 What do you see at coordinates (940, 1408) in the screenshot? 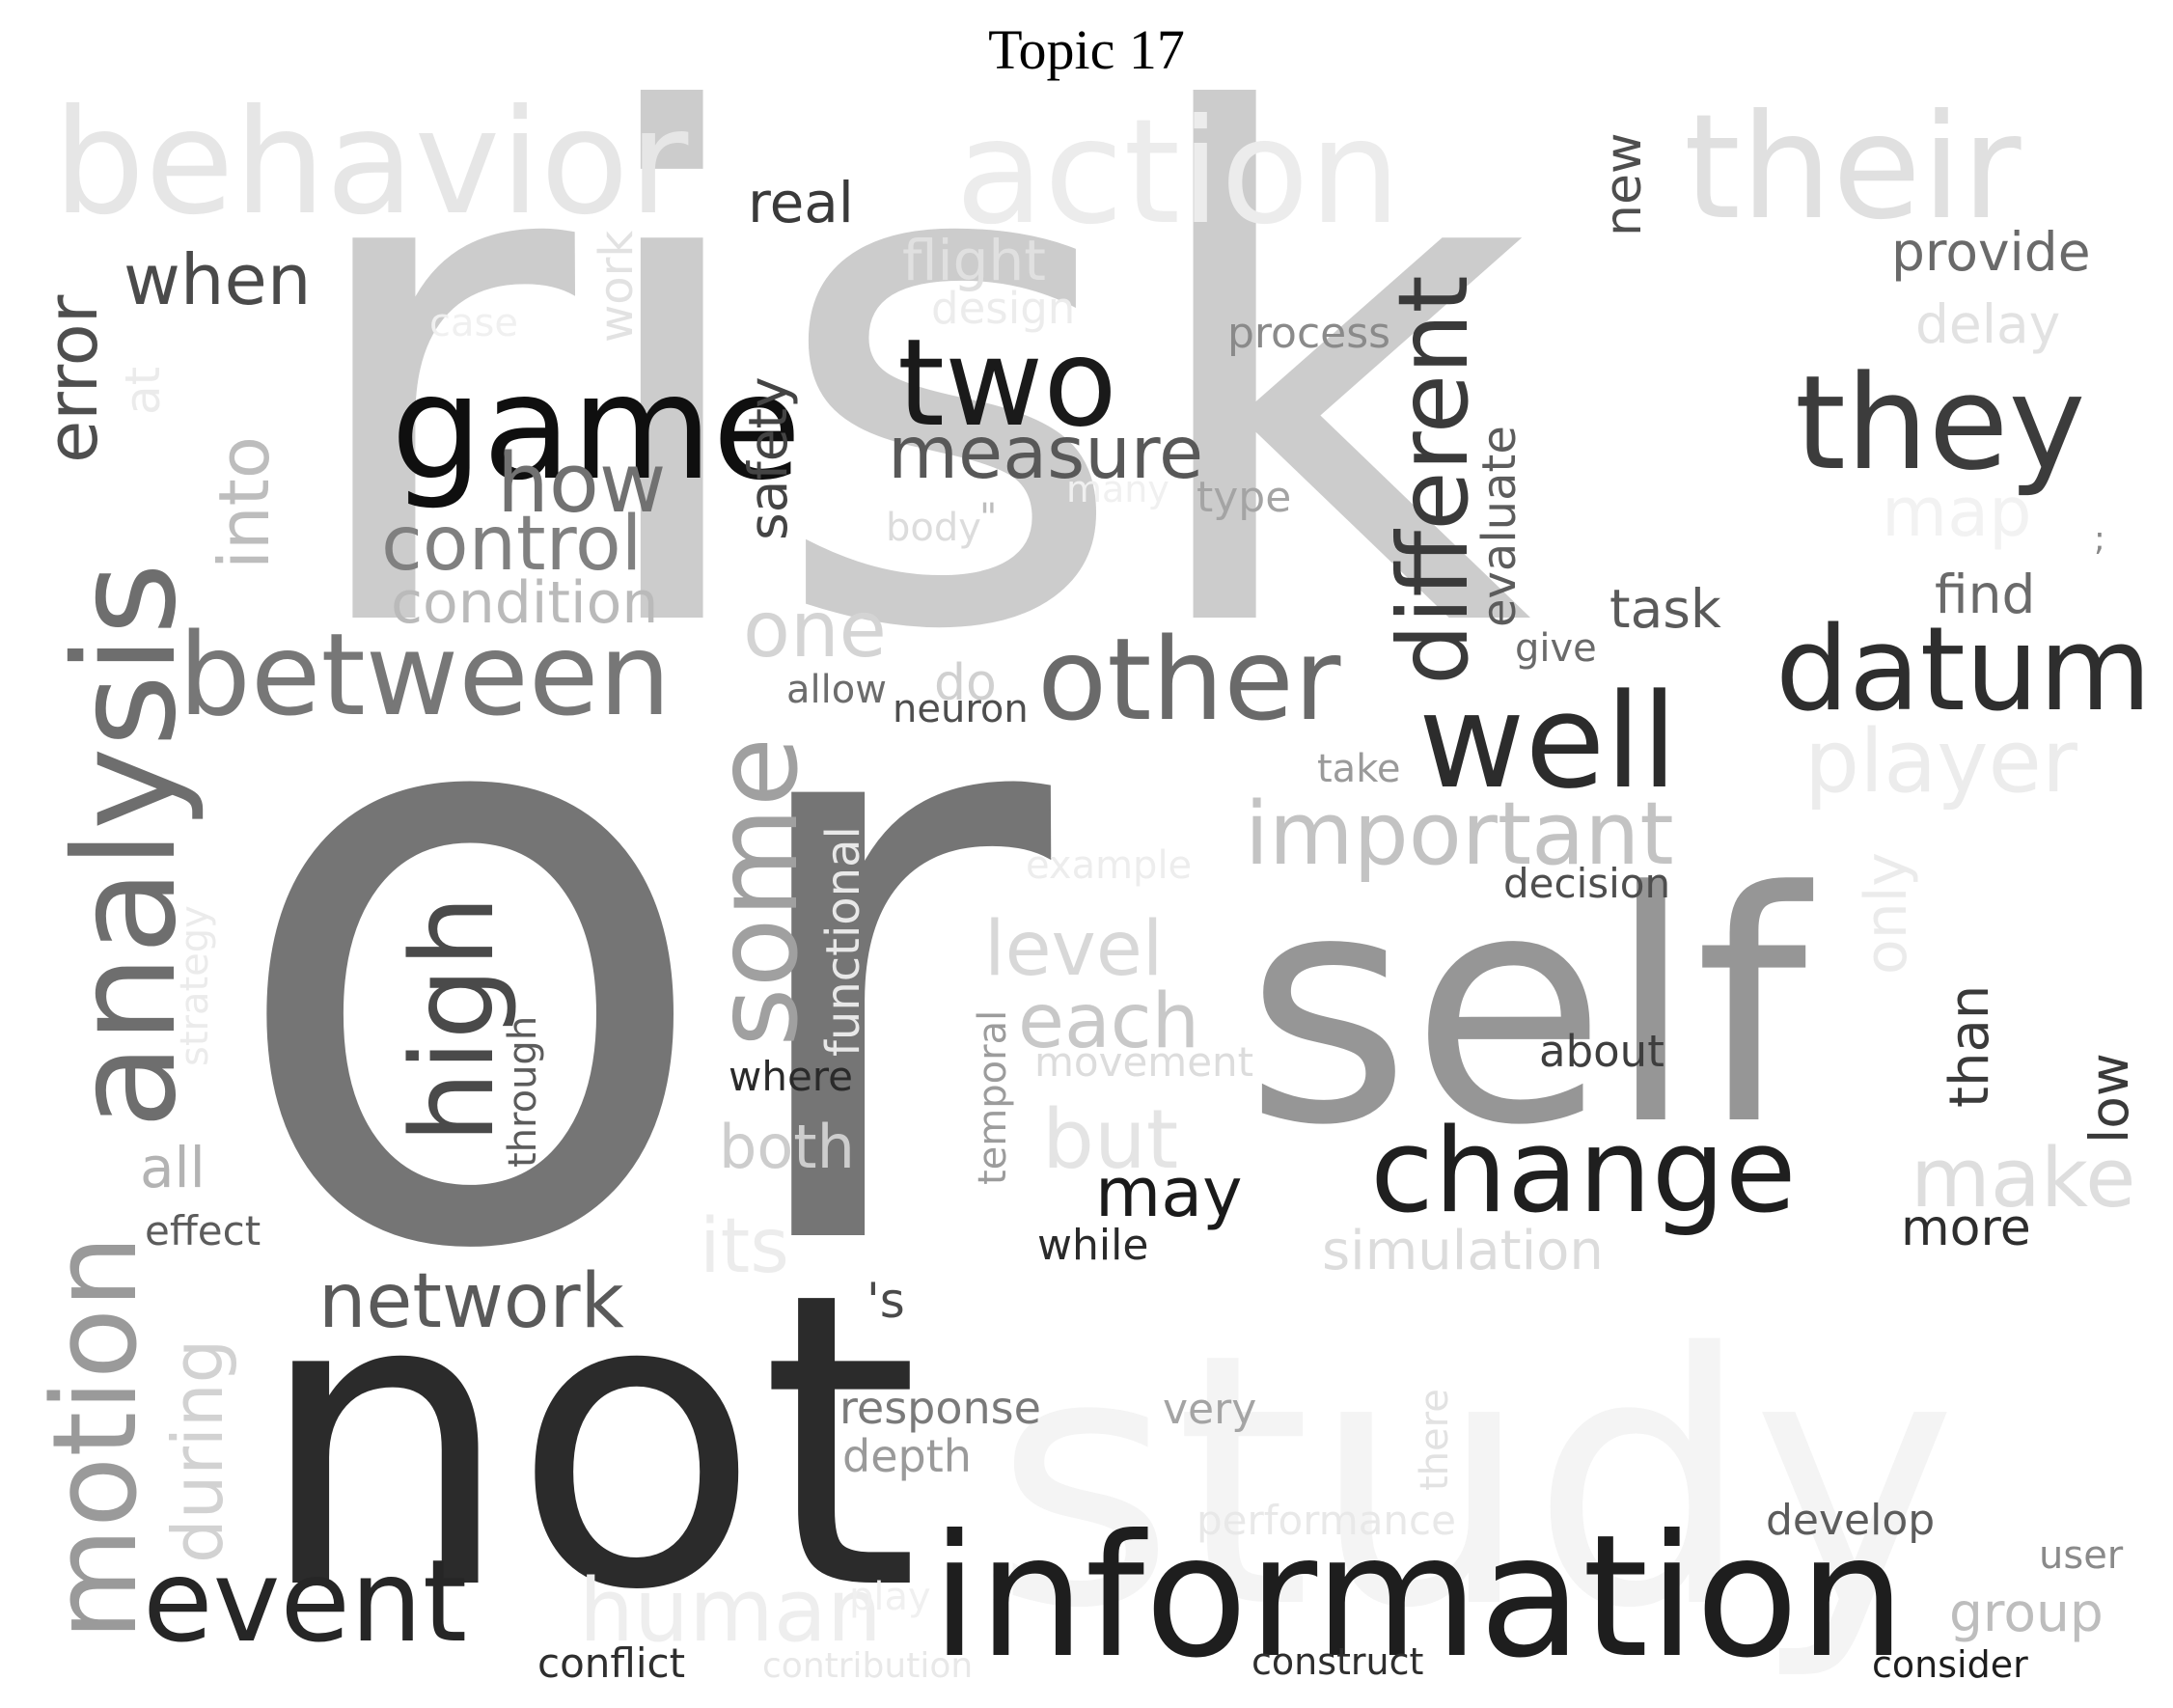
I see `word-response: response` at bounding box center [940, 1408].